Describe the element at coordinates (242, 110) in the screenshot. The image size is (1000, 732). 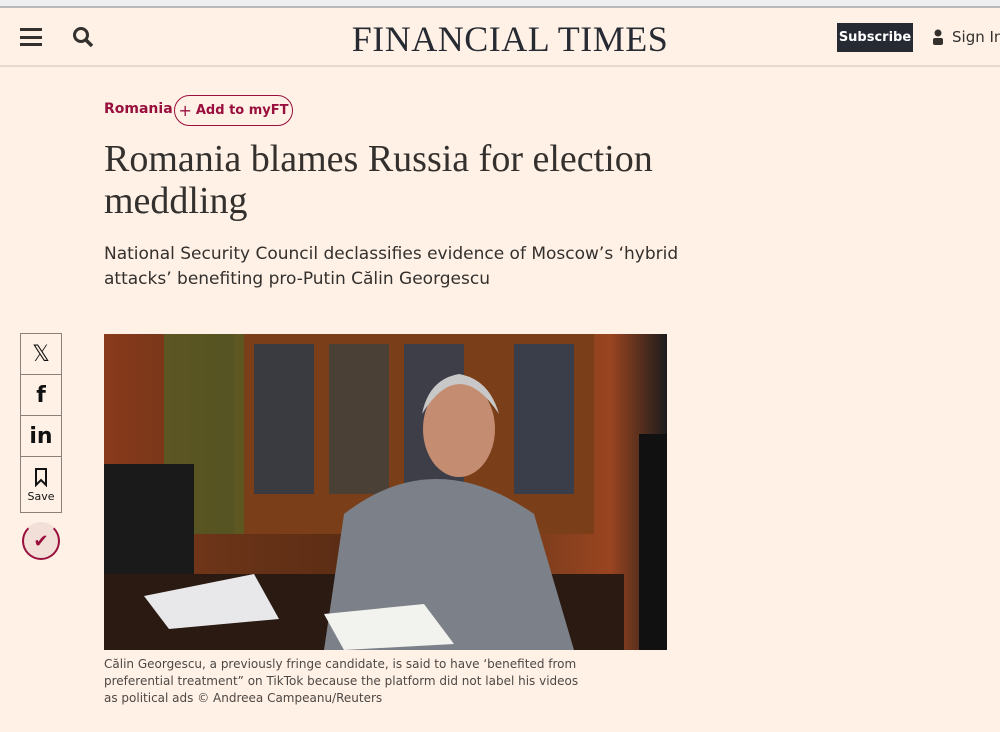
I see `add-to-myft-label: Add to myFT` at that location.